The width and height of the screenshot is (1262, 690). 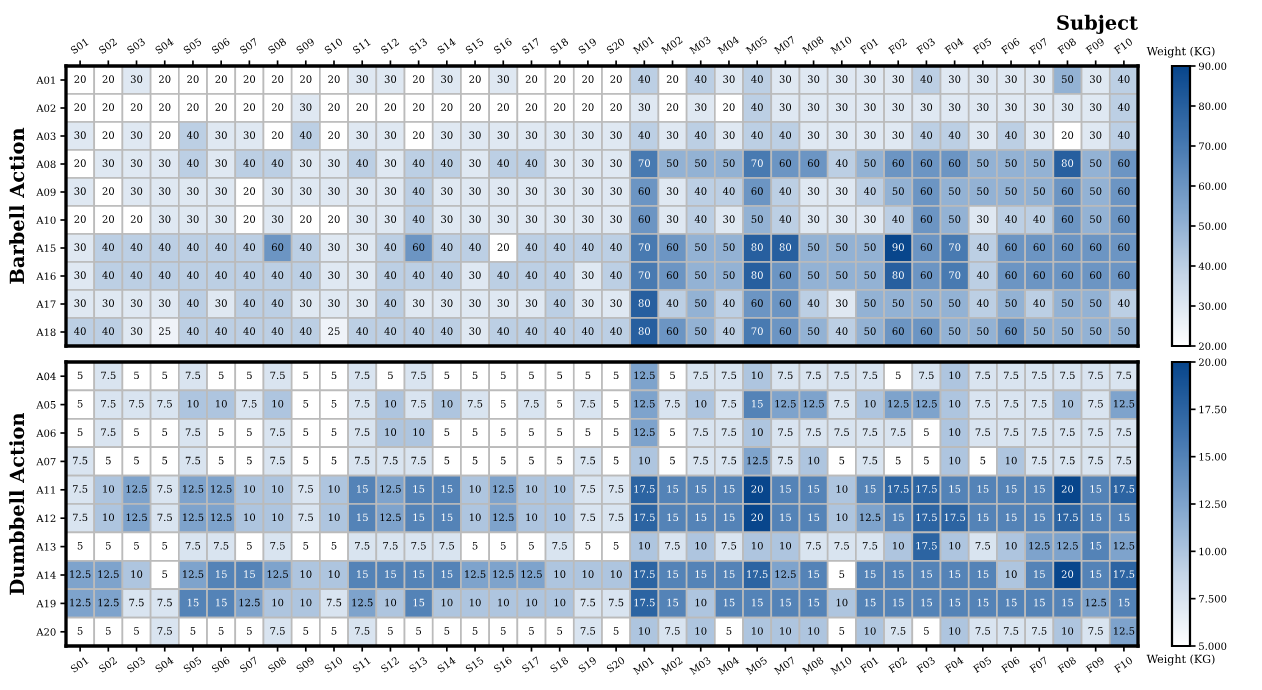 I want to click on y-axis-title: Dumbbell Action, so click(x=17, y=503).